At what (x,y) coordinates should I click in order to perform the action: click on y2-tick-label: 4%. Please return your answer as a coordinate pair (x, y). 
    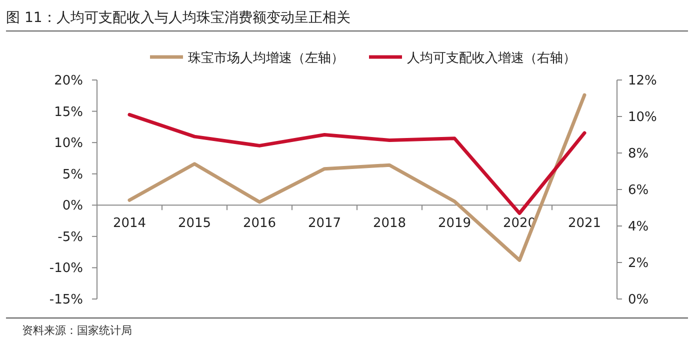
    Looking at the image, I should click on (638, 227).